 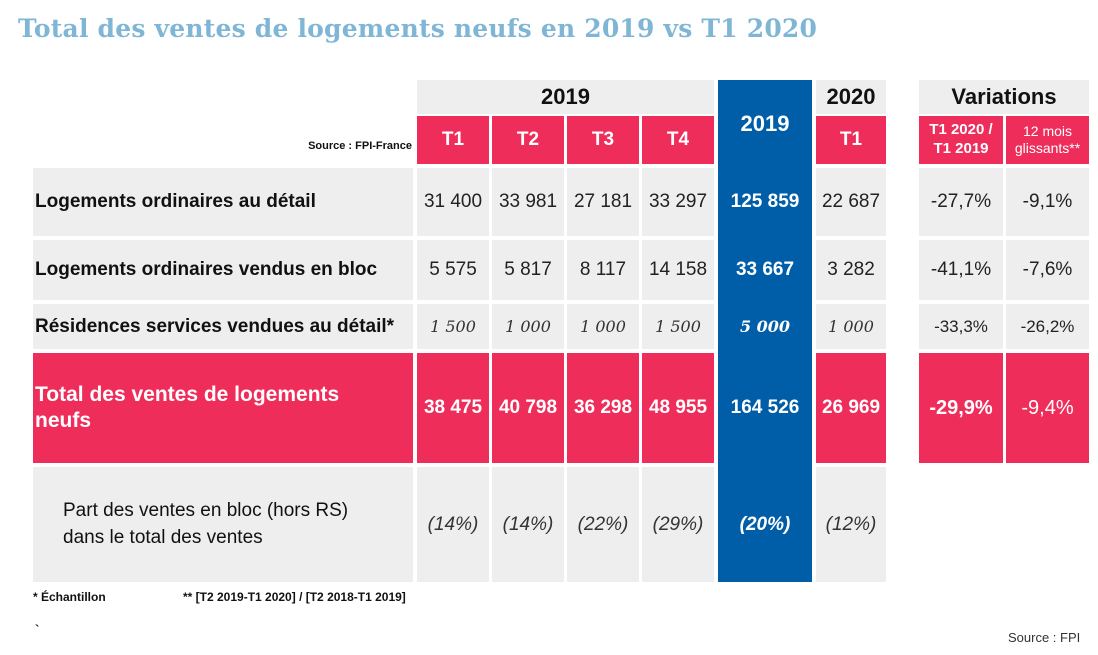 What do you see at coordinates (1047, 202) in the screenshot?
I see `cell-var: -9,1%` at bounding box center [1047, 202].